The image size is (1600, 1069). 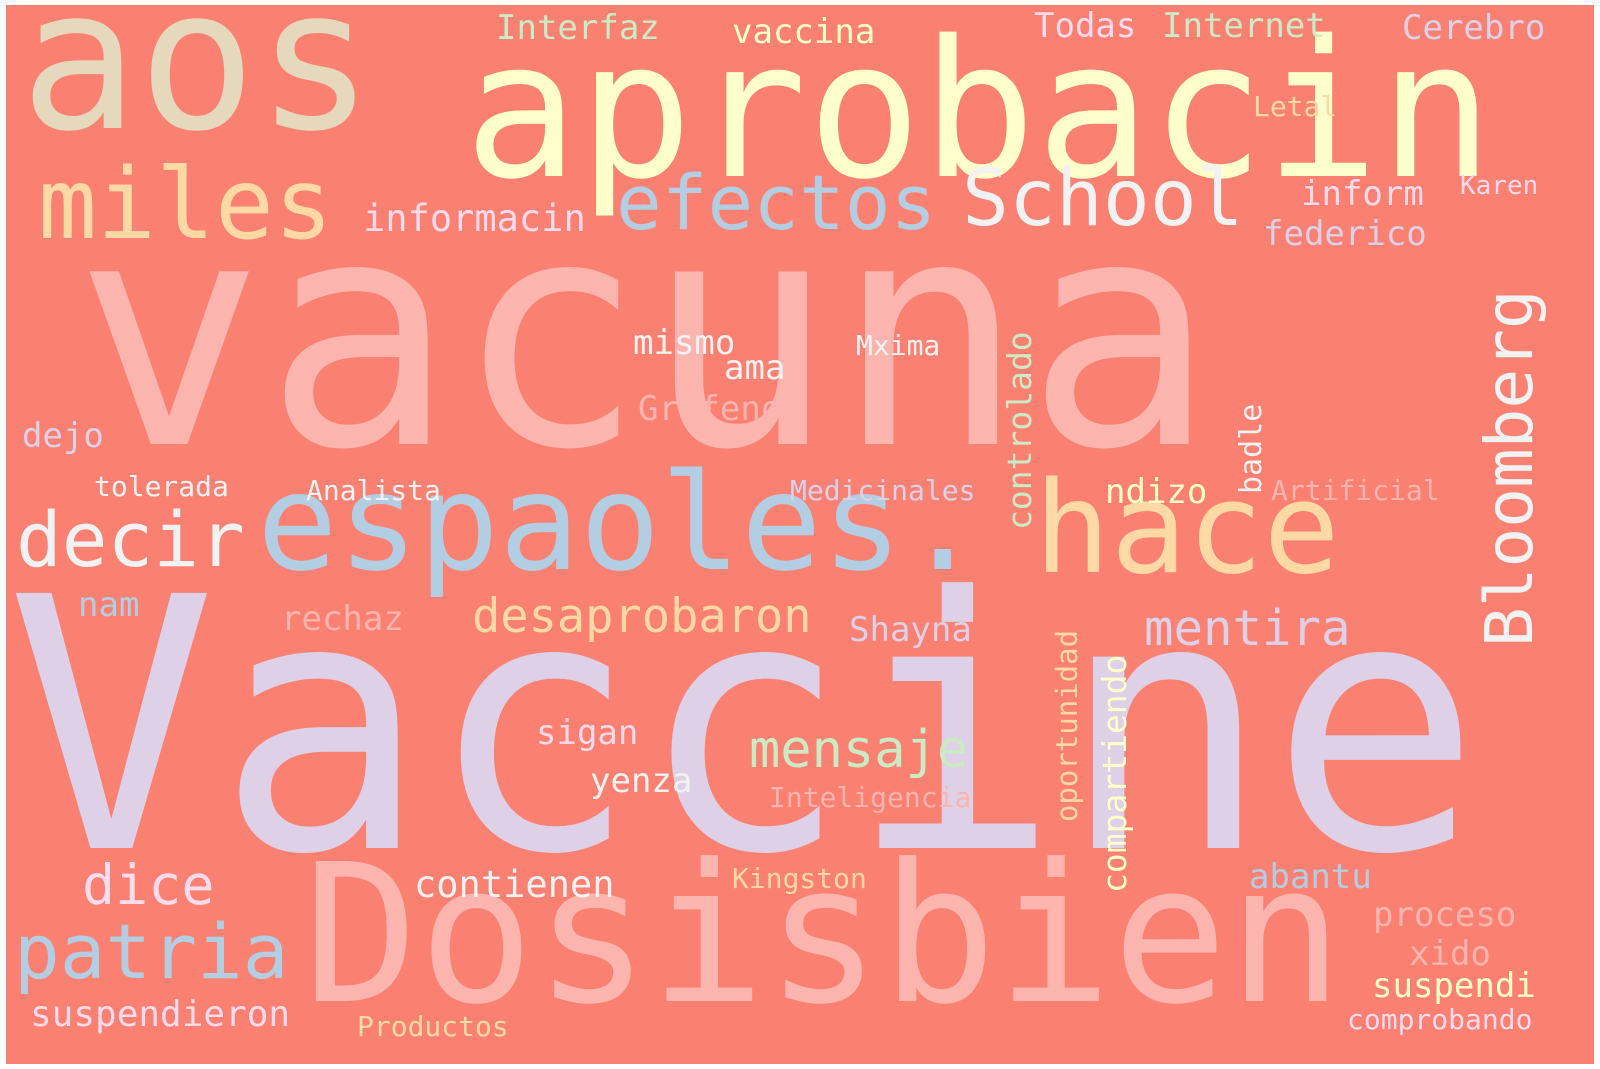 What do you see at coordinates (433, 1026) in the screenshot?
I see `word-productos: Productos` at bounding box center [433, 1026].